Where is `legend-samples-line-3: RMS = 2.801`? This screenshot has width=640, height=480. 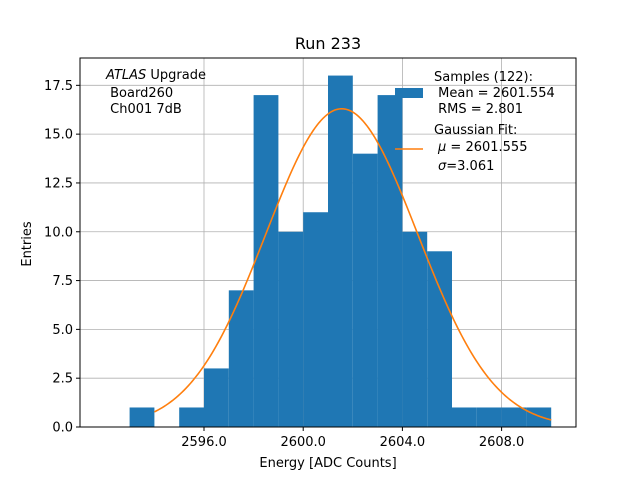 legend-samples-line-3: RMS = 2.801 is located at coordinates (478, 109).